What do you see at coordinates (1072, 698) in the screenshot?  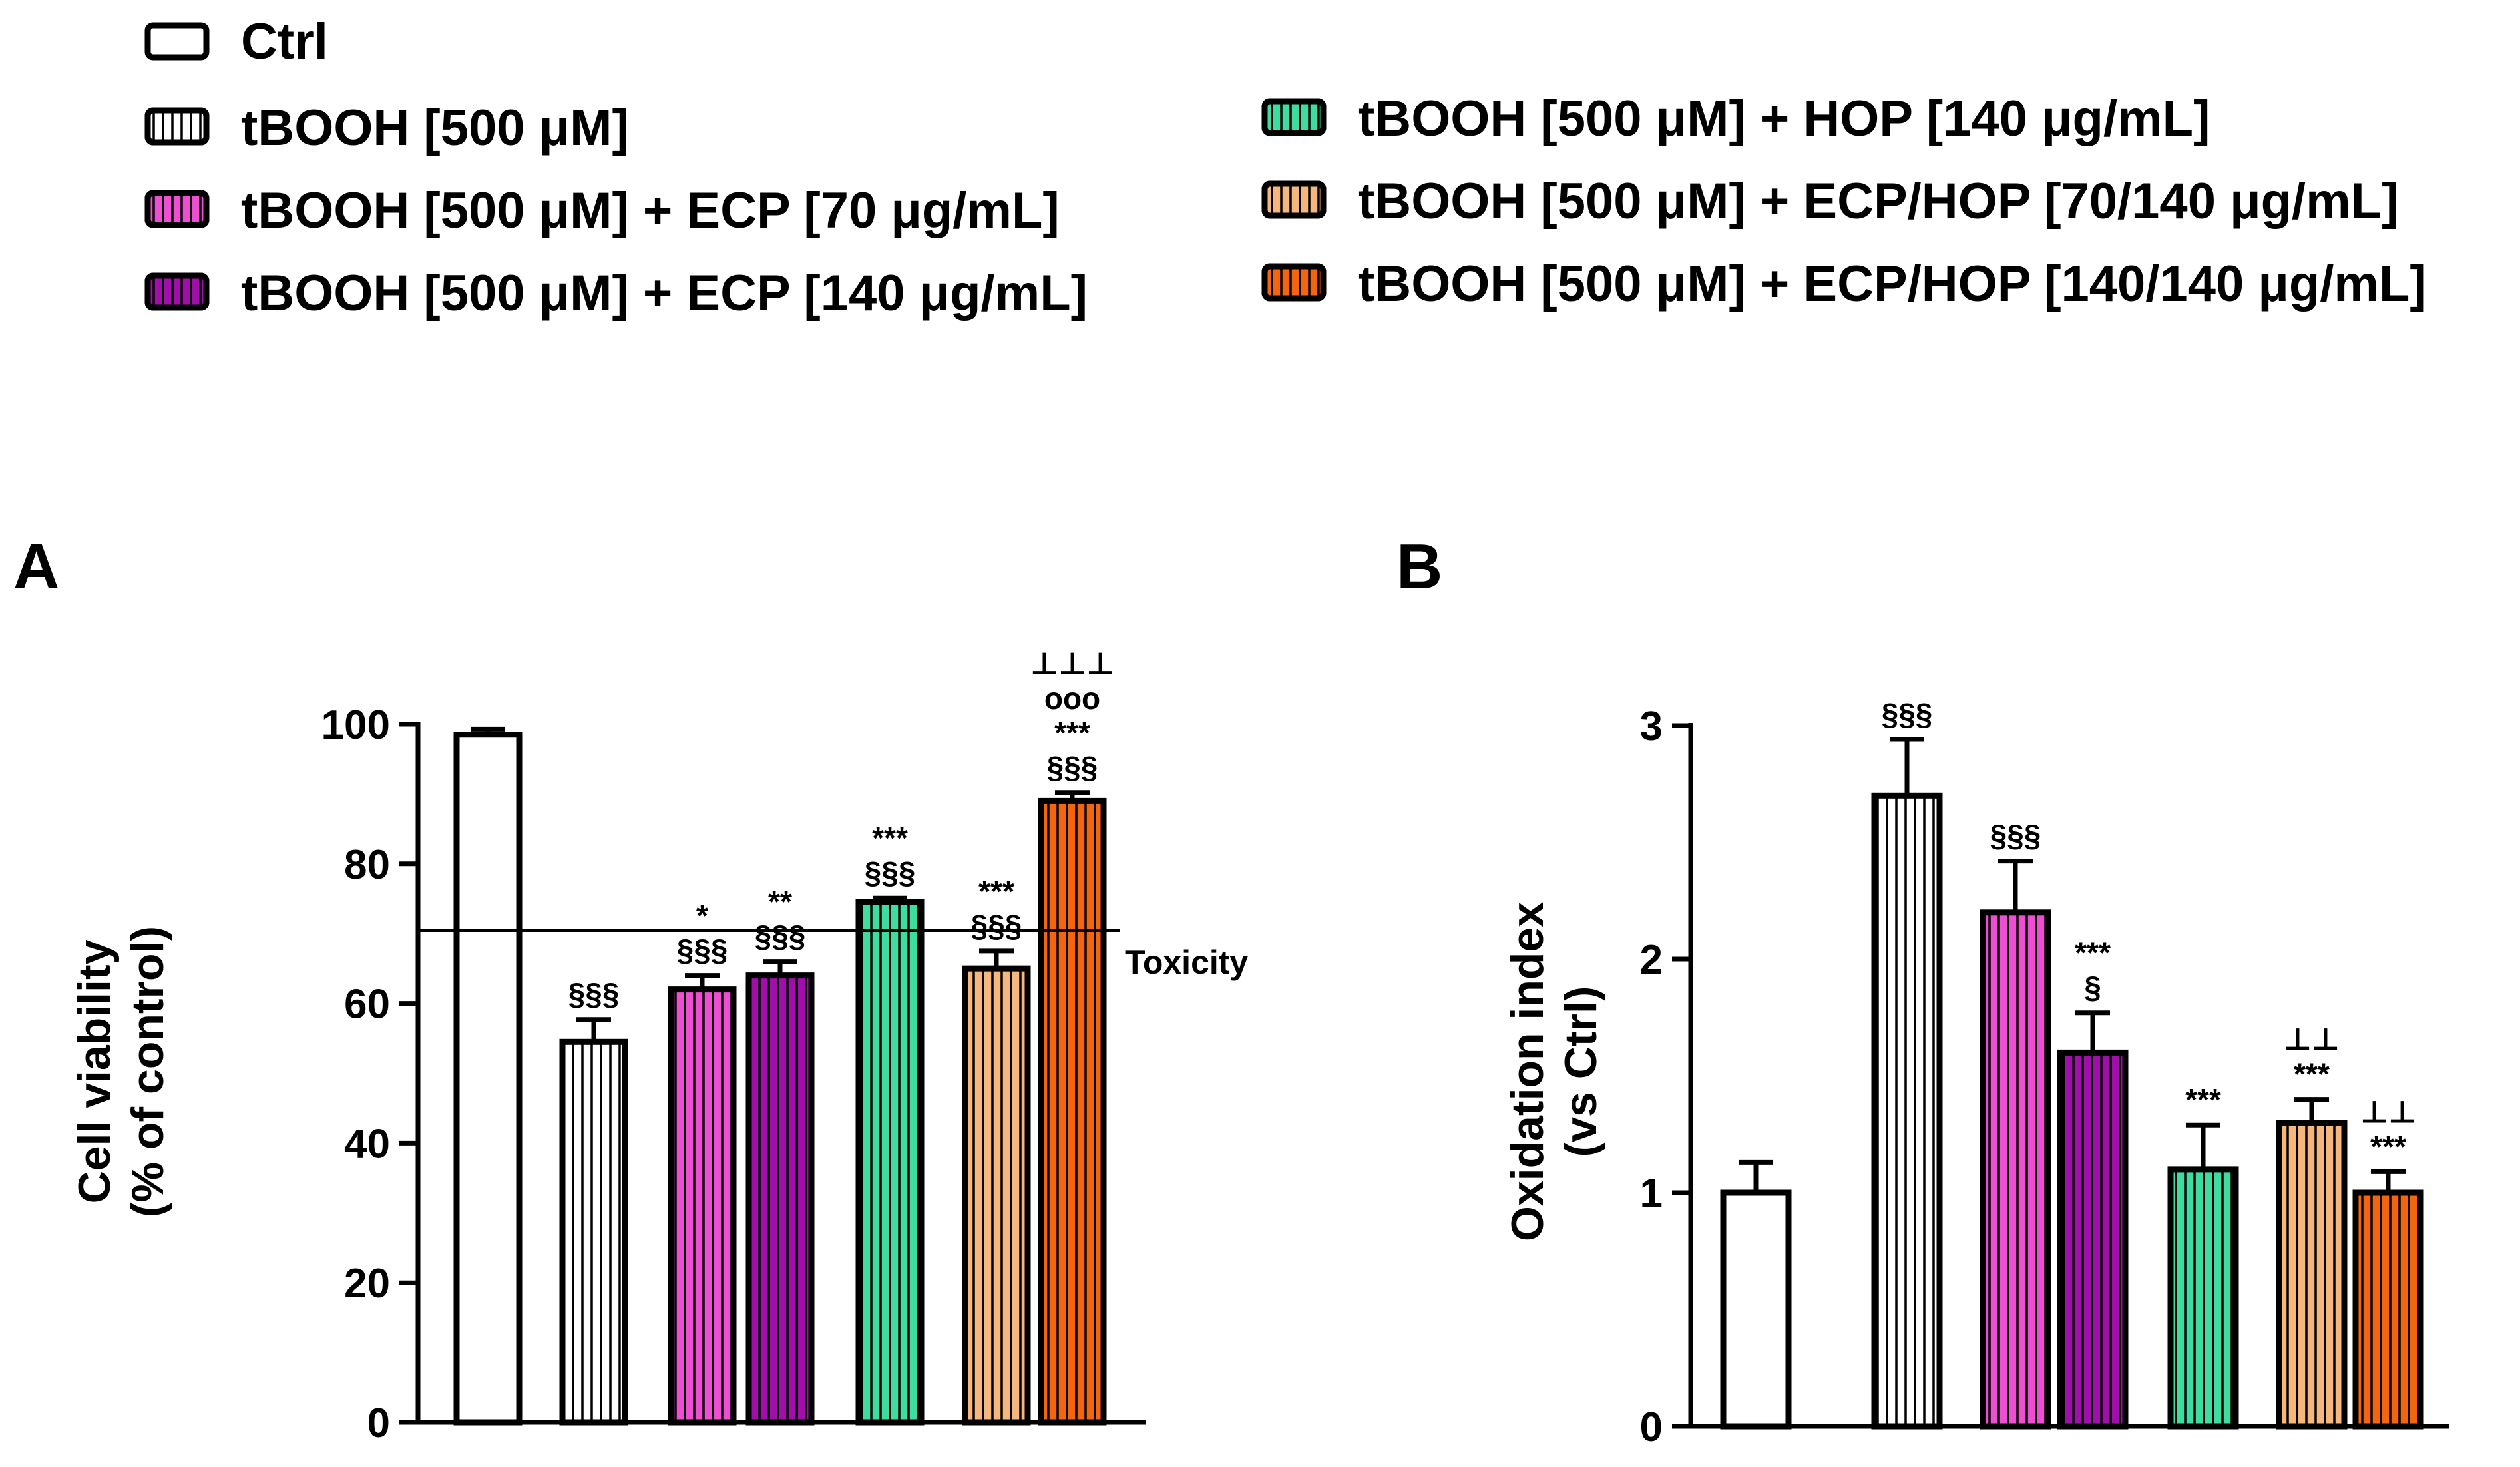 I see `significance-label: ooo` at bounding box center [1072, 698].